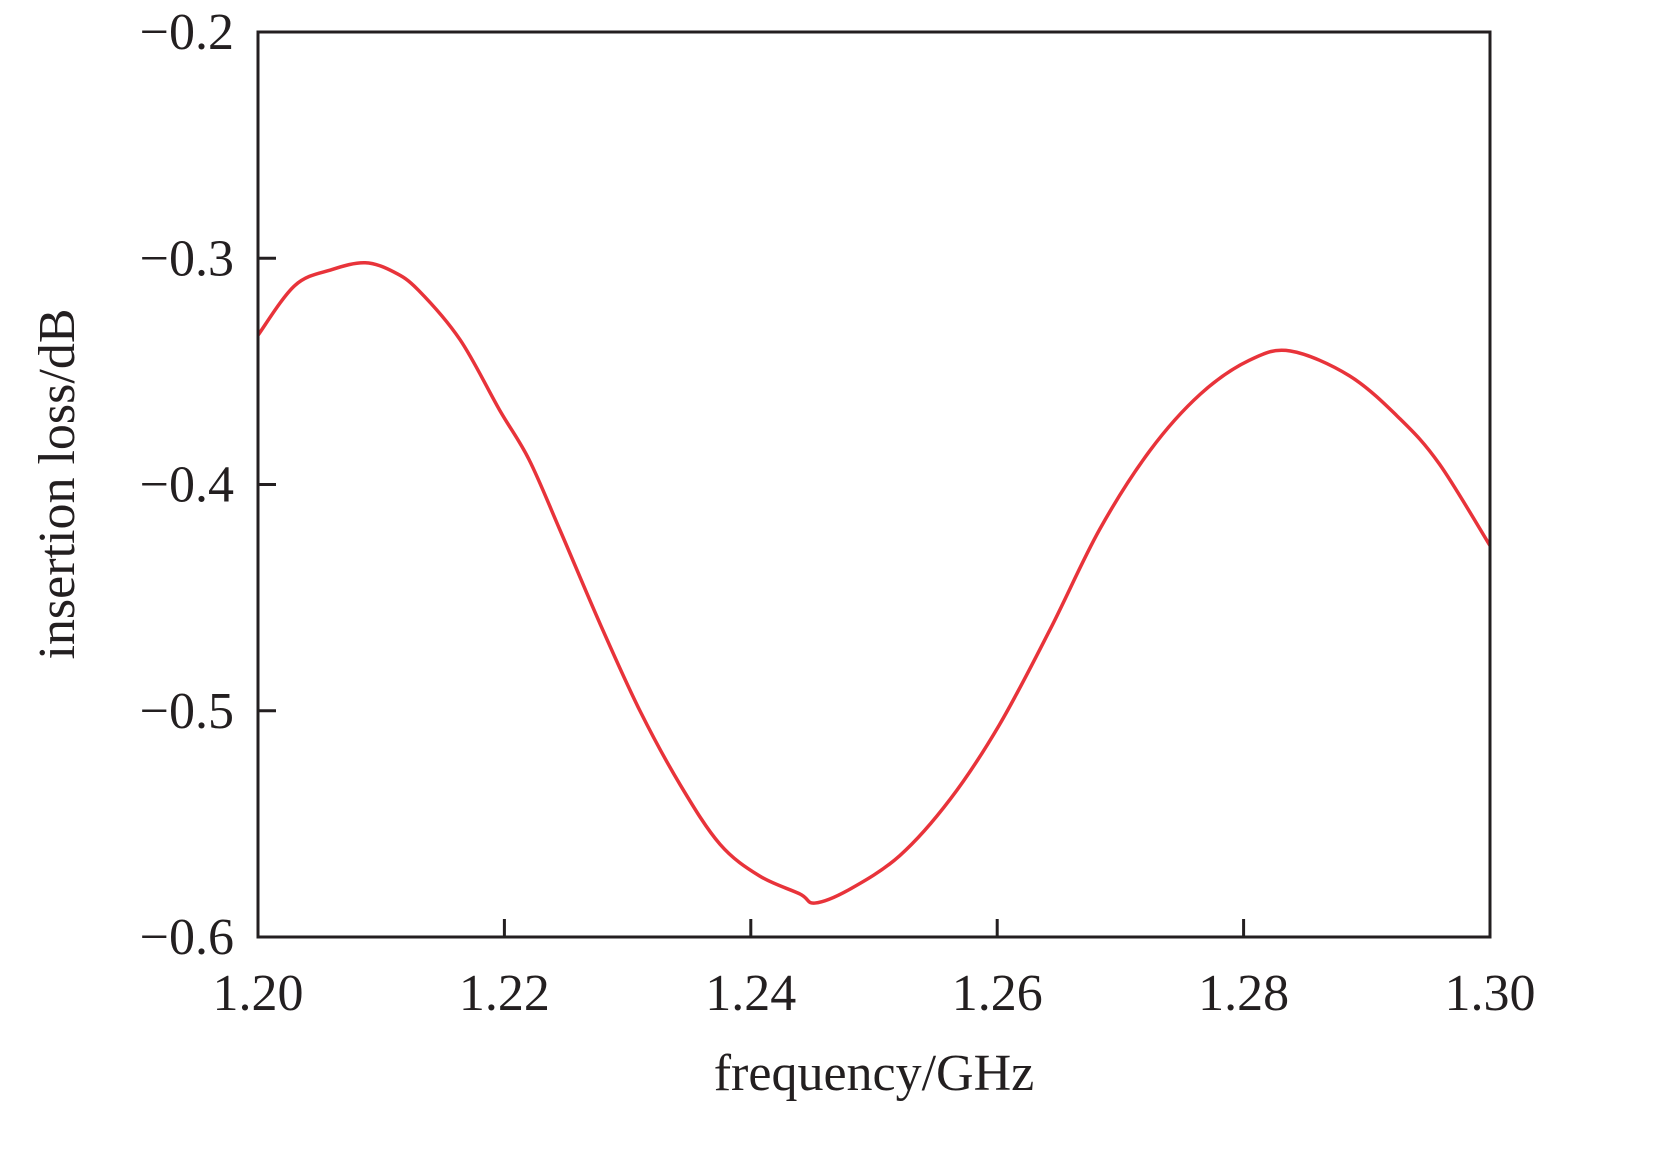 The width and height of the screenshot is (1654, 1170). I want to click on x-tick-label: 1.20, so click(258, 993).